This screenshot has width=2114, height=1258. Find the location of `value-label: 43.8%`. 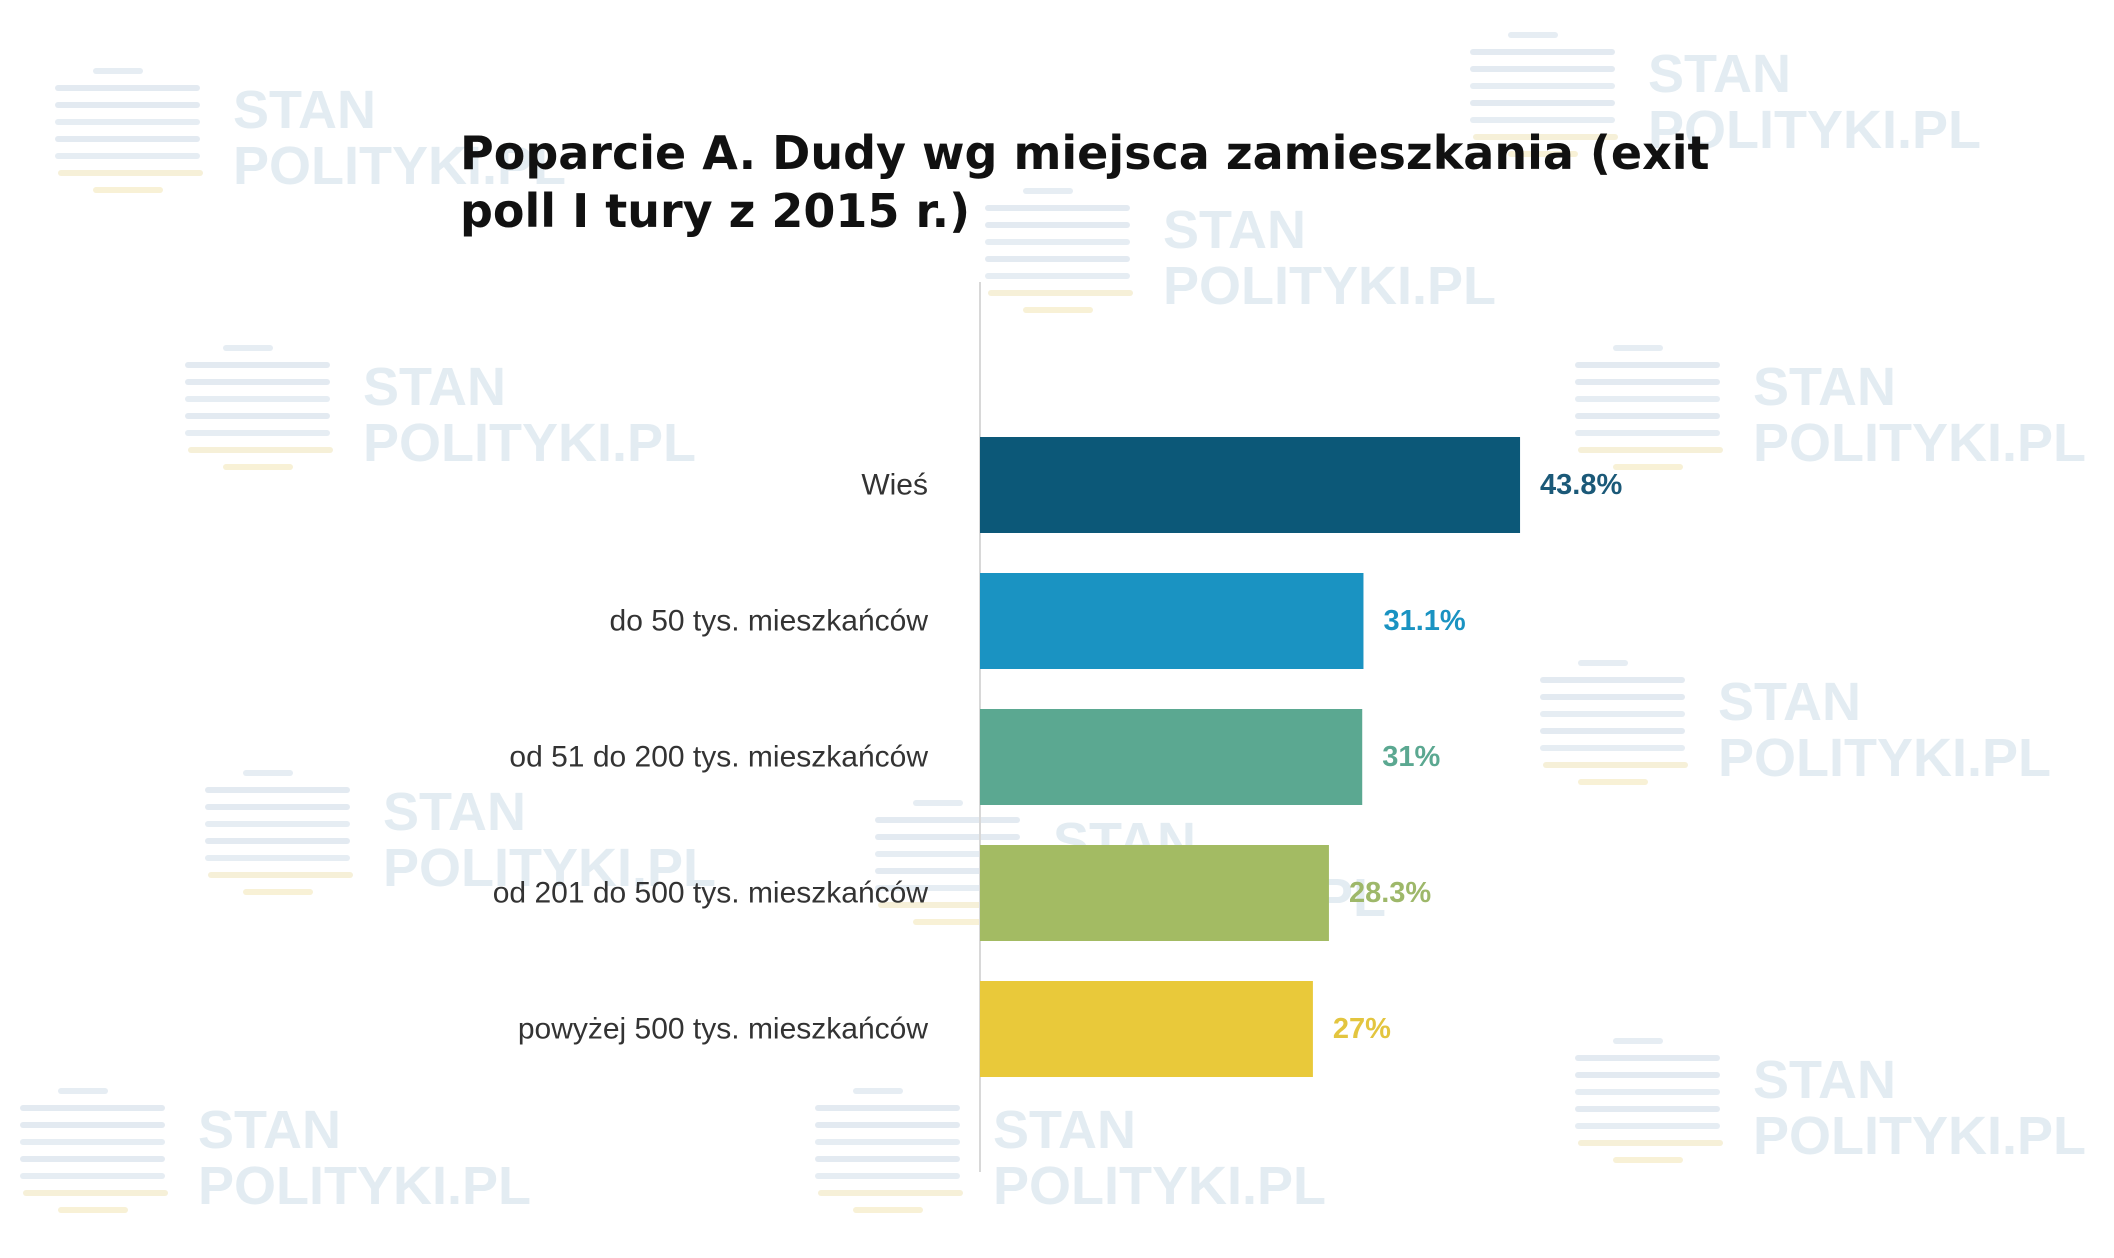

value-label: 43.8% is located at coordinates (1581, 485).